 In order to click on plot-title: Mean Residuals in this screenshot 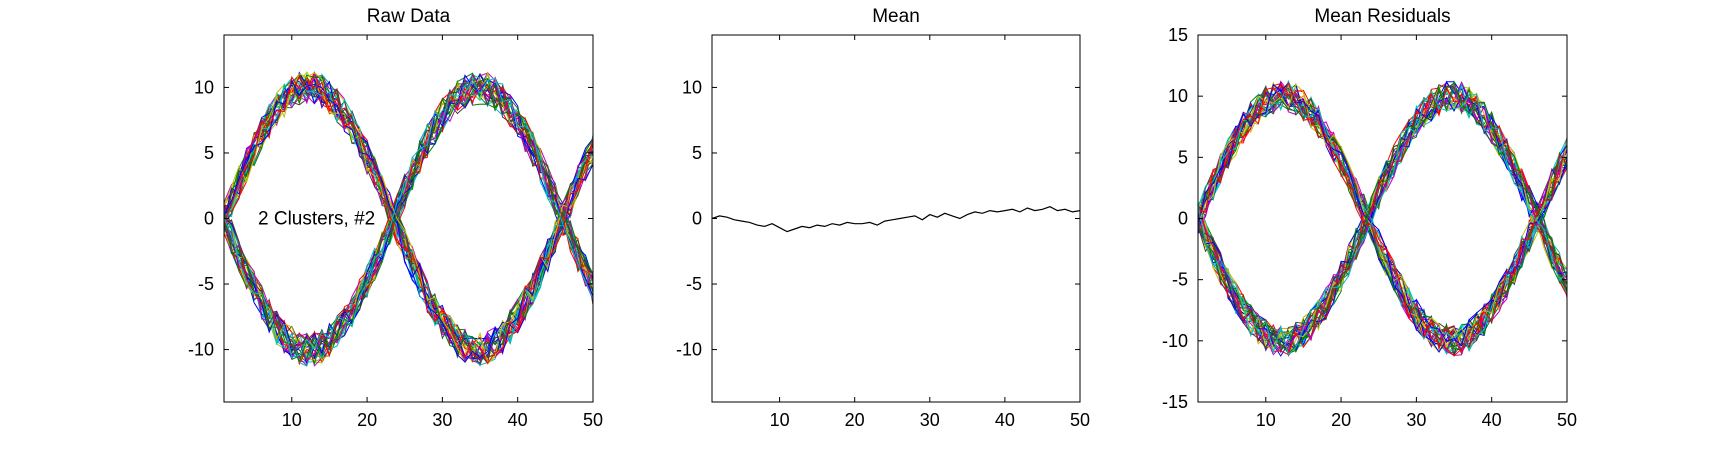, I will do `click(1382, 16)`.